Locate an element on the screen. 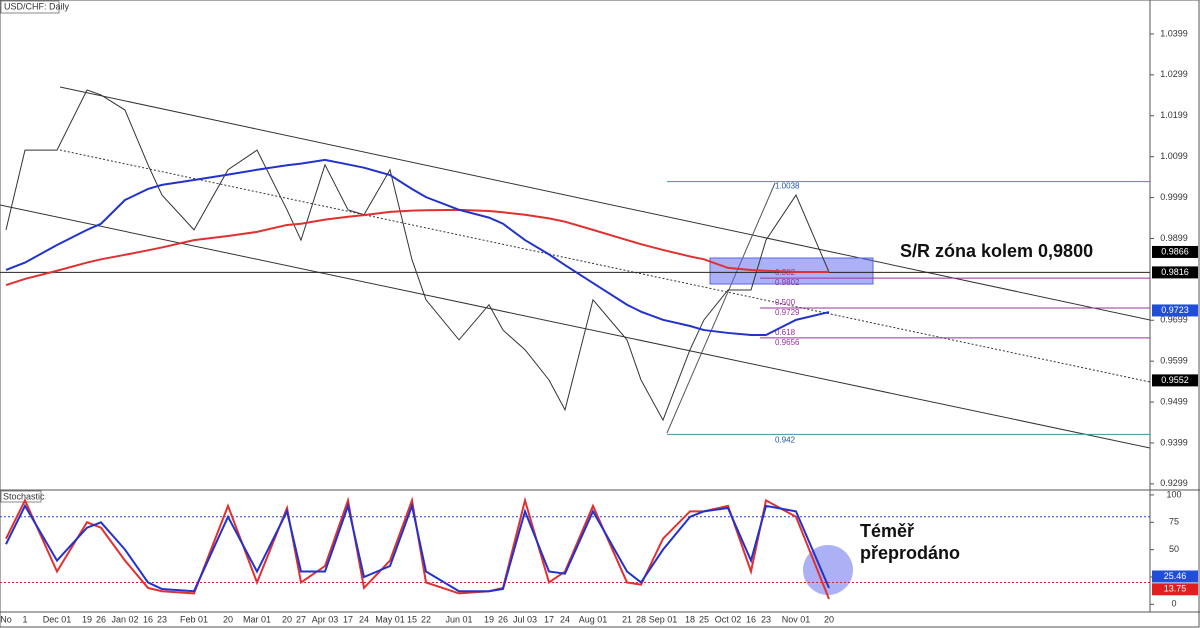 This screenshot has width=1200, height=628. y-tick-label: 100 is located at coordinates (1173, 494).